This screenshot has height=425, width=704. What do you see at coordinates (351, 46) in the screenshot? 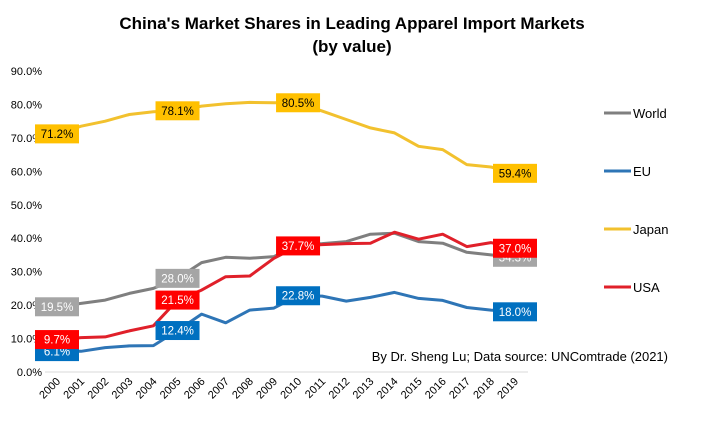
I see `chart-subtitle: (by value)` at bounding box center [351, 46].